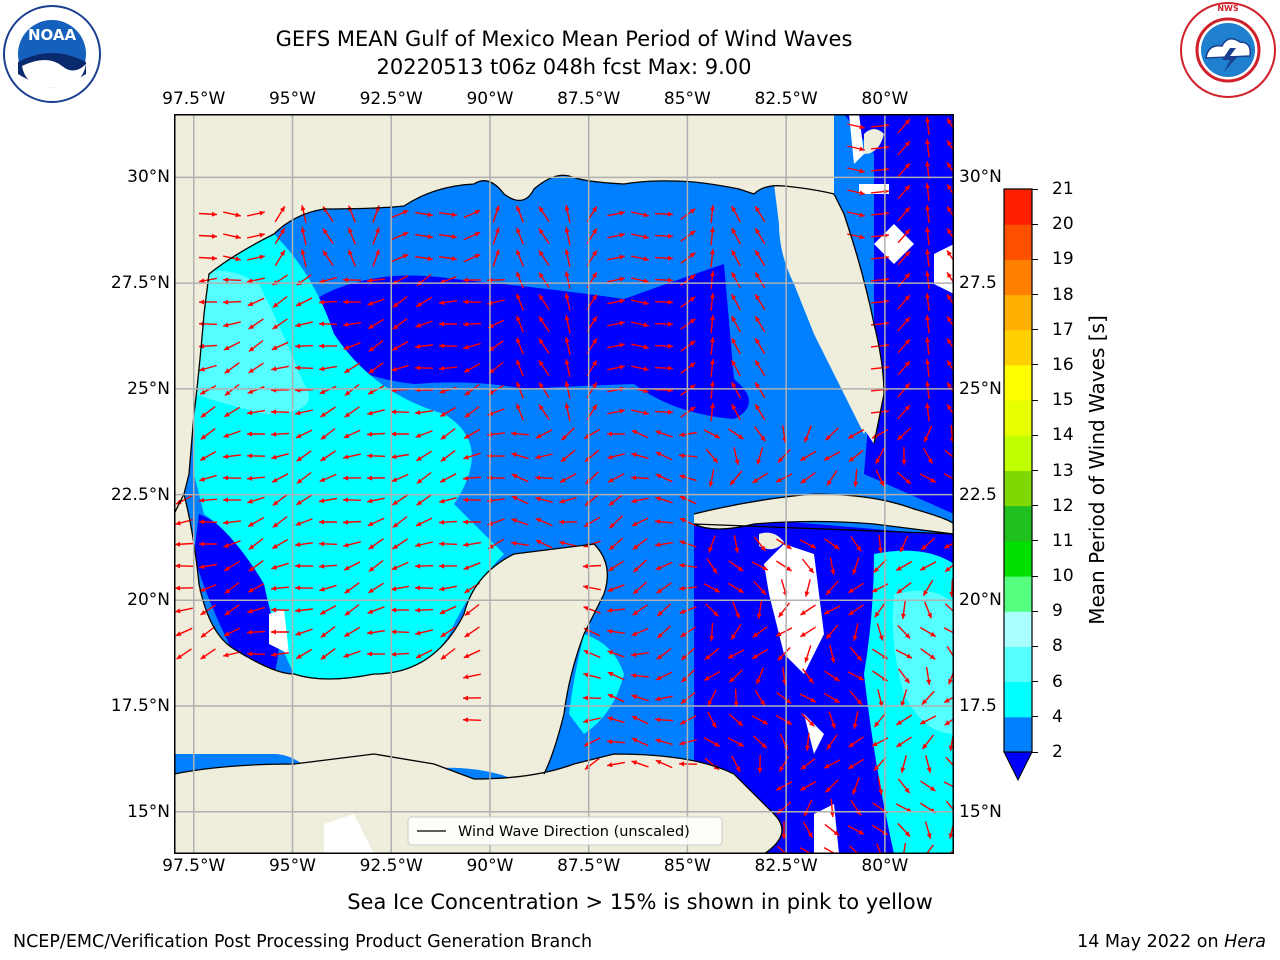 The width and height of the screenshot is (1280, 960). I want to click on longitude-label-top: 92.5°W, so click(391, 99).